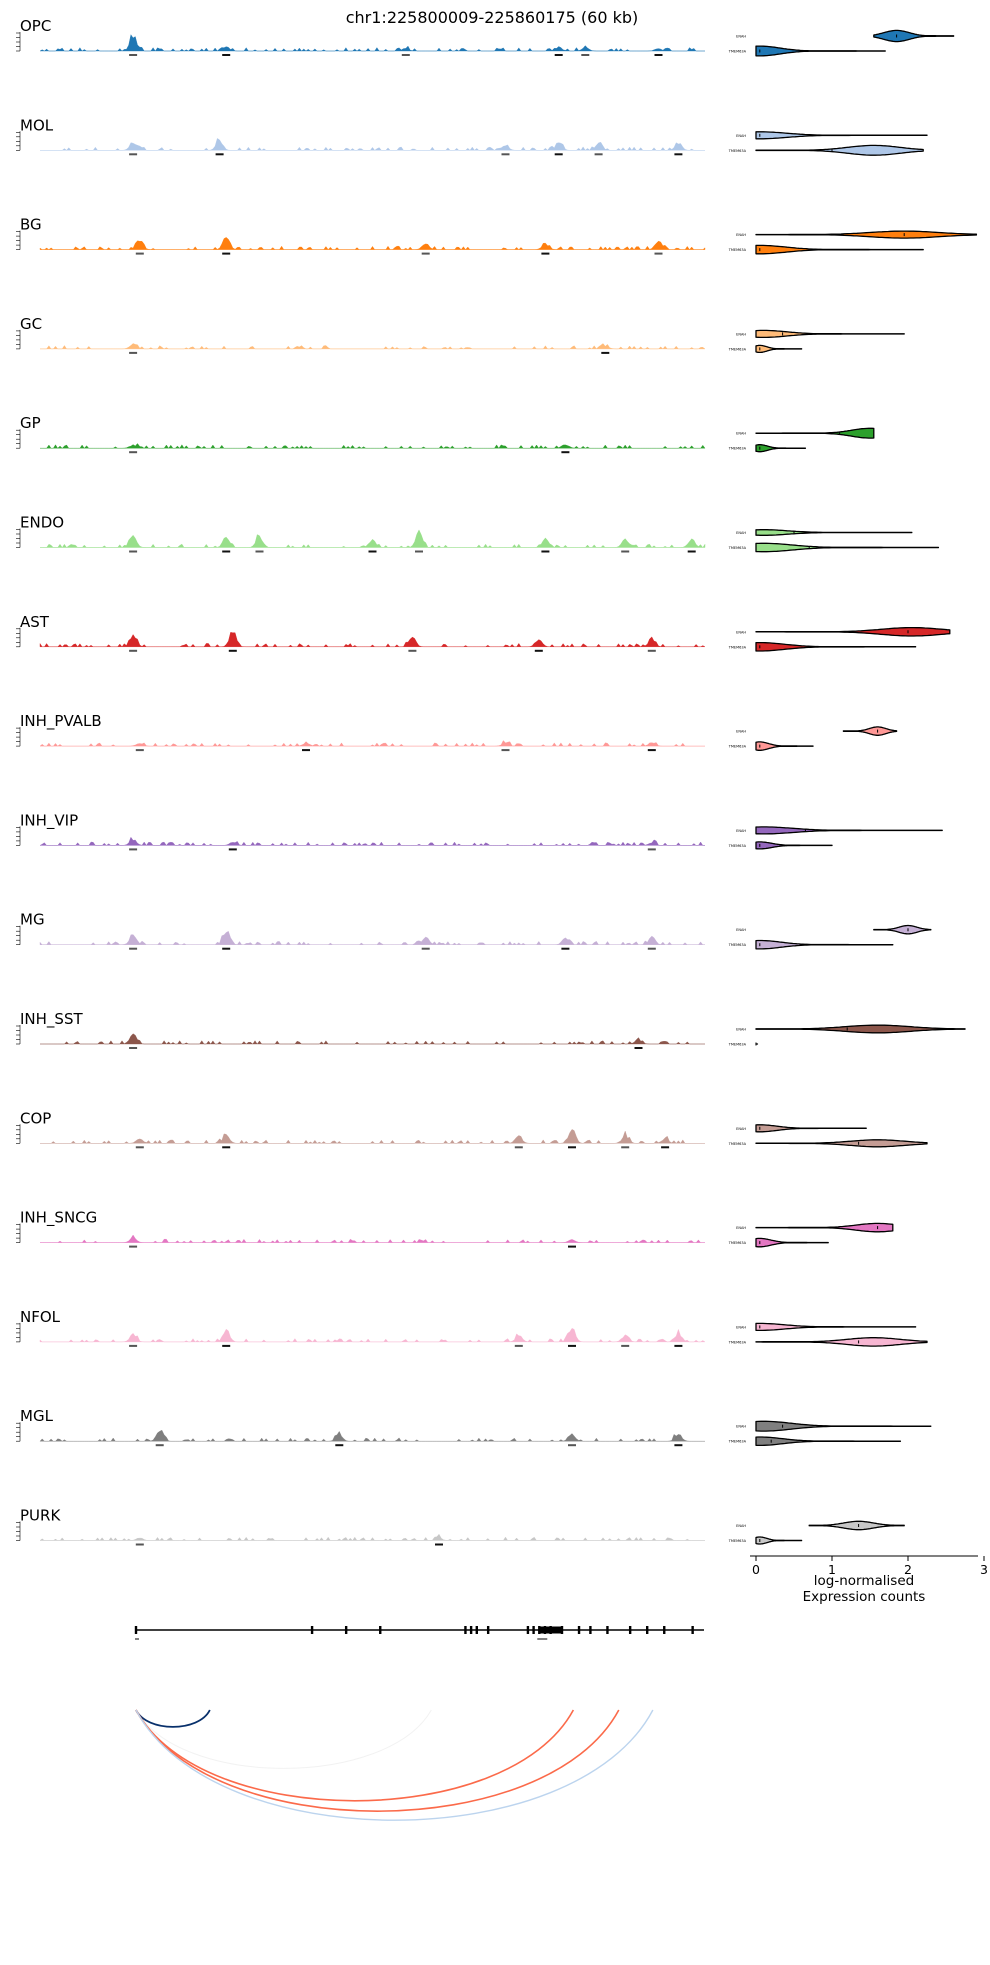  I want to click on violin-x-tick-label: 1, so click(832, 1569).